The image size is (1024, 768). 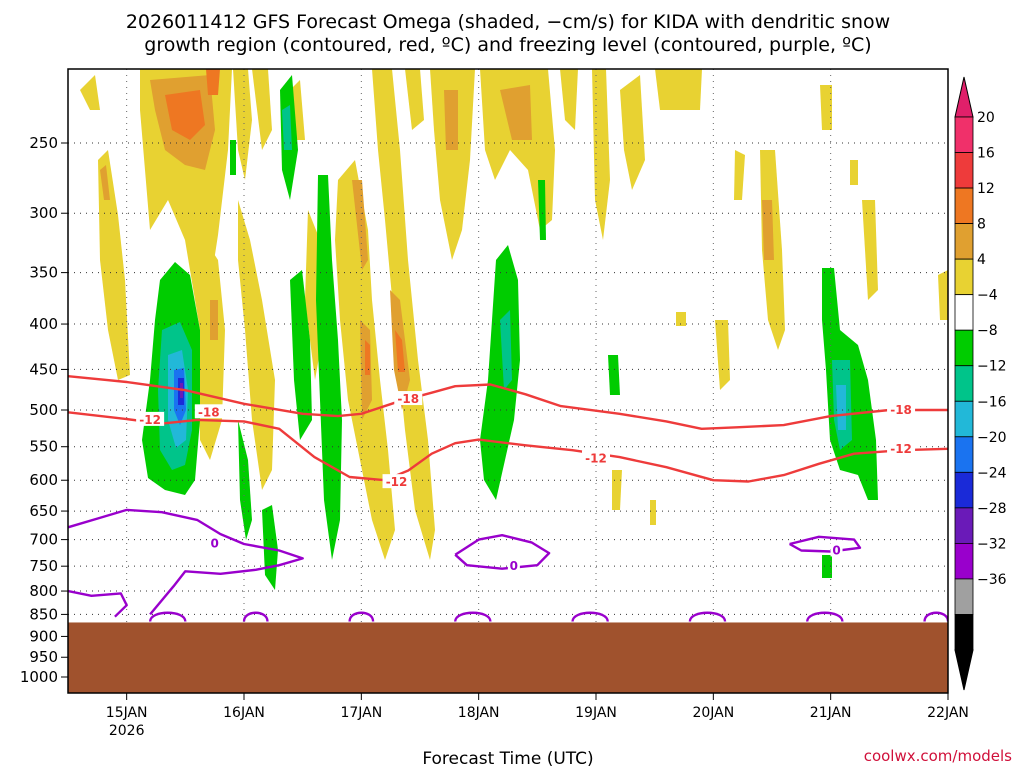 I want to click on y-tick-label: 600, so click(x=43, y=480).